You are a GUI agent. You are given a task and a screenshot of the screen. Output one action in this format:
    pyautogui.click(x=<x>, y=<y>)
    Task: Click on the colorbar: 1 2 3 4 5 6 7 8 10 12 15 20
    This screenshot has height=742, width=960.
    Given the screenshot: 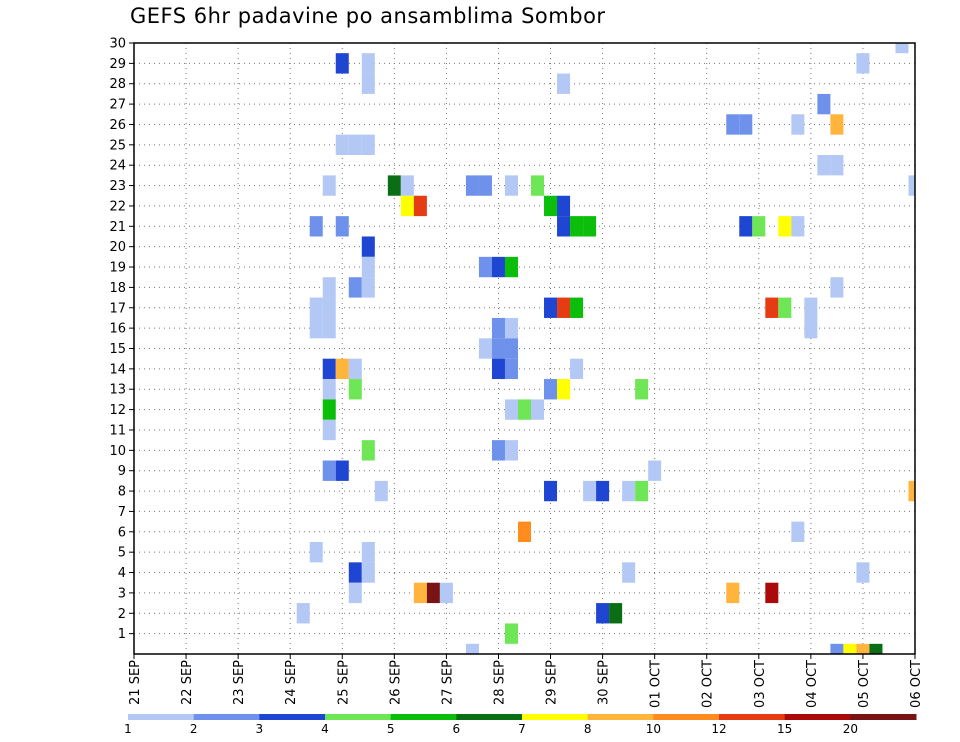 What is the action you would take?
    pyautogui.click(x=520, y=725)
    